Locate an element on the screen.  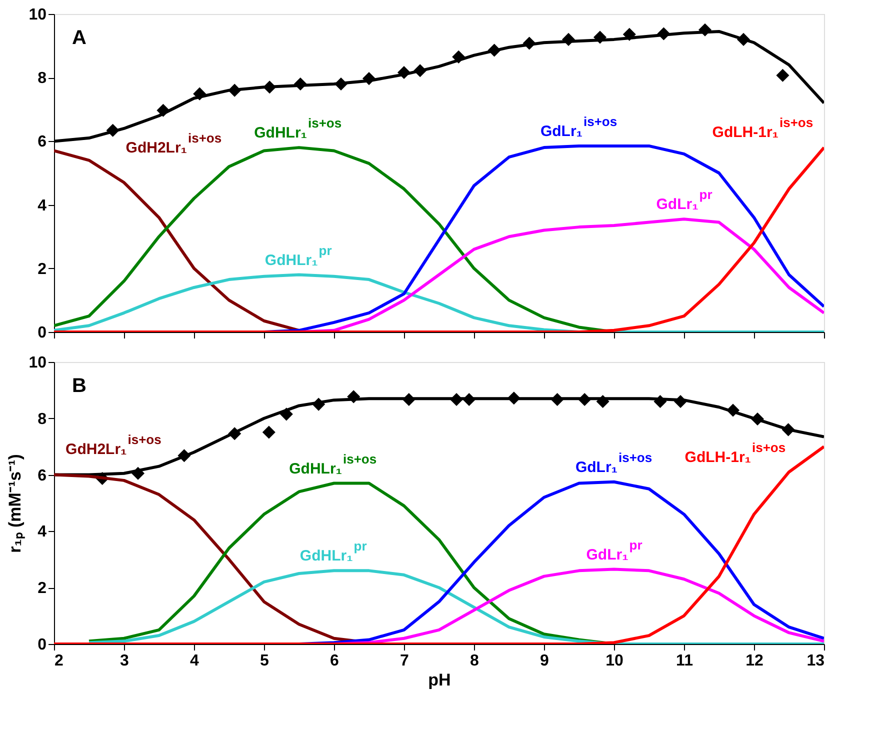
x-tick-label: 12 is located at coordinates (755, 661).